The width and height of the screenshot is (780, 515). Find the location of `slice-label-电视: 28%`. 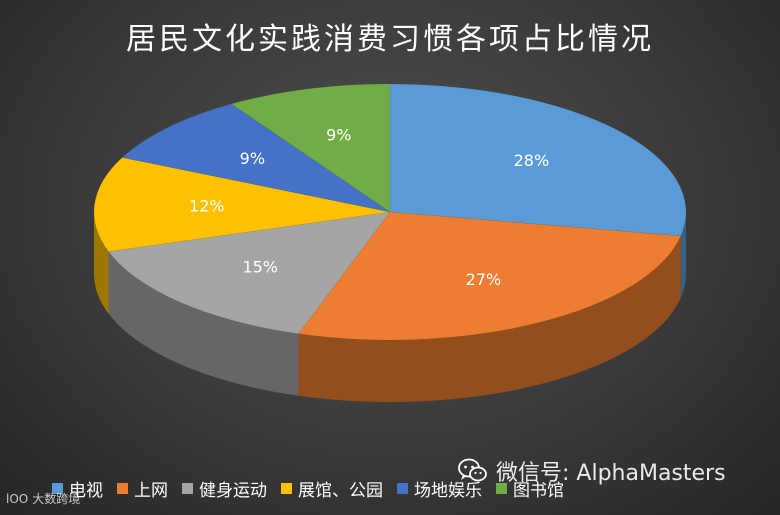

slice-label-电视: 28% is located at coordinates (532, 160).